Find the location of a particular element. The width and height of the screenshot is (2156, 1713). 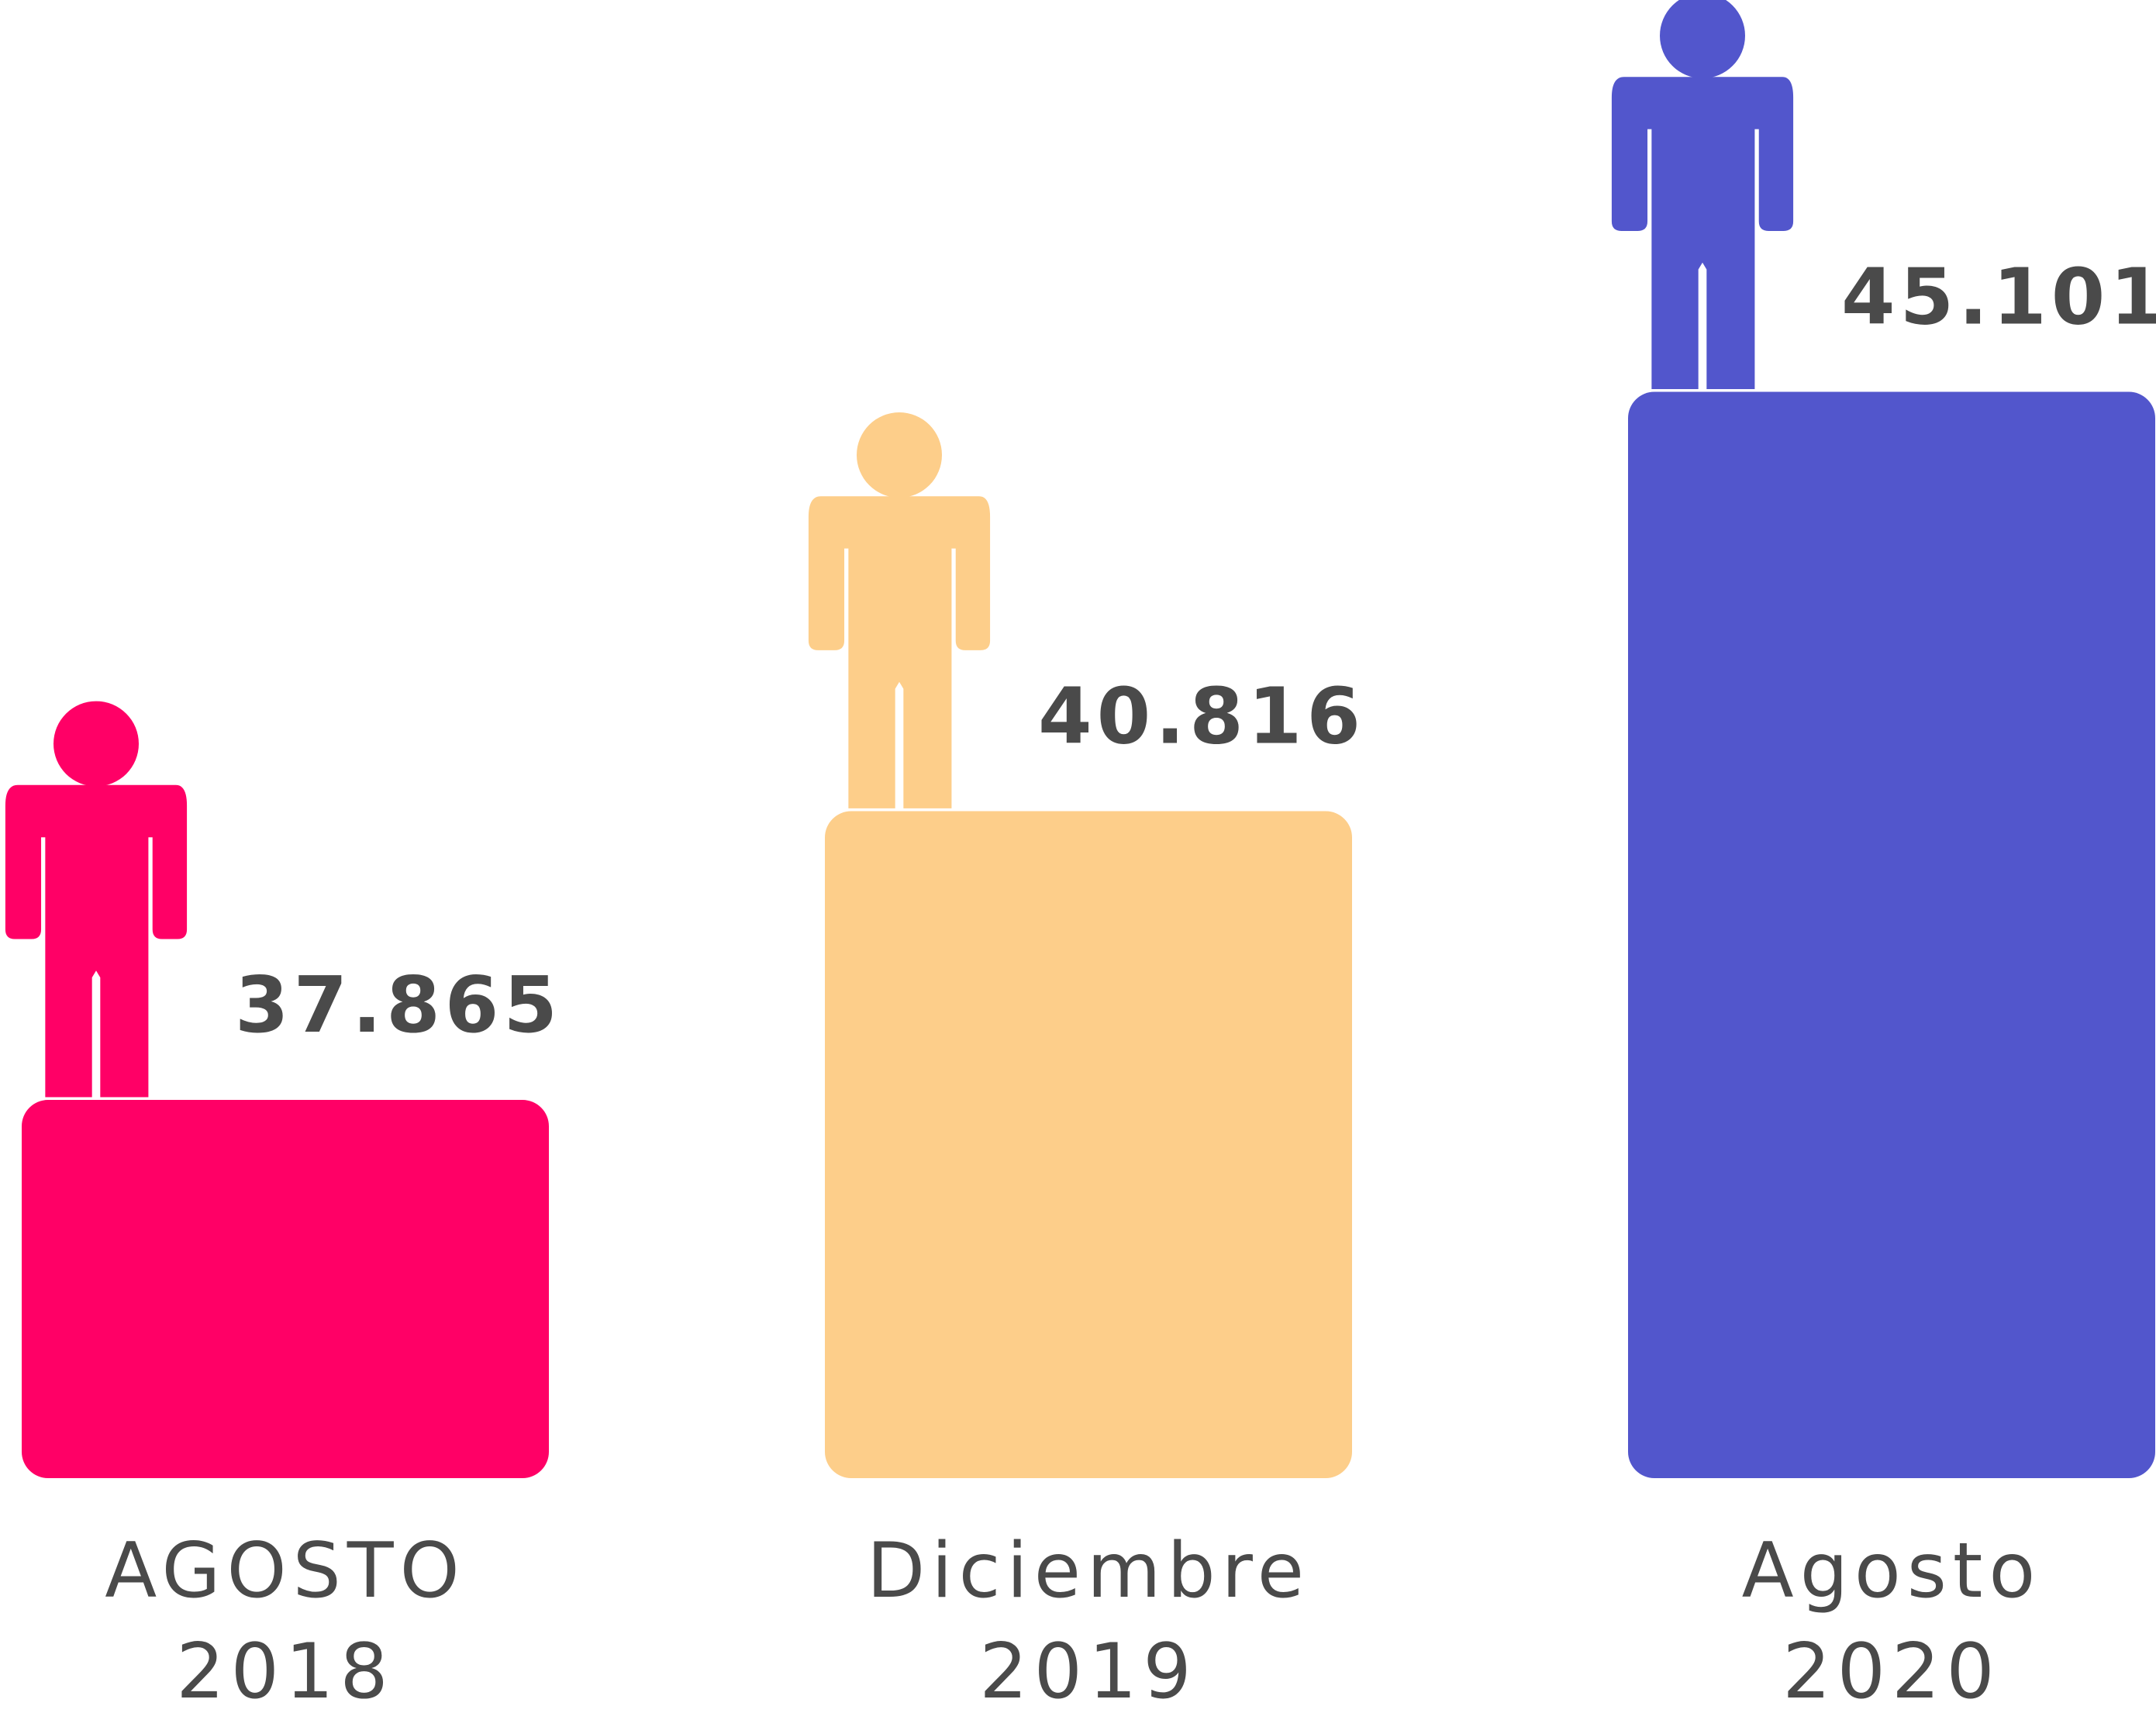

x-tick-label: AGOSTO 2018 is located at coordinates (285, 1620).